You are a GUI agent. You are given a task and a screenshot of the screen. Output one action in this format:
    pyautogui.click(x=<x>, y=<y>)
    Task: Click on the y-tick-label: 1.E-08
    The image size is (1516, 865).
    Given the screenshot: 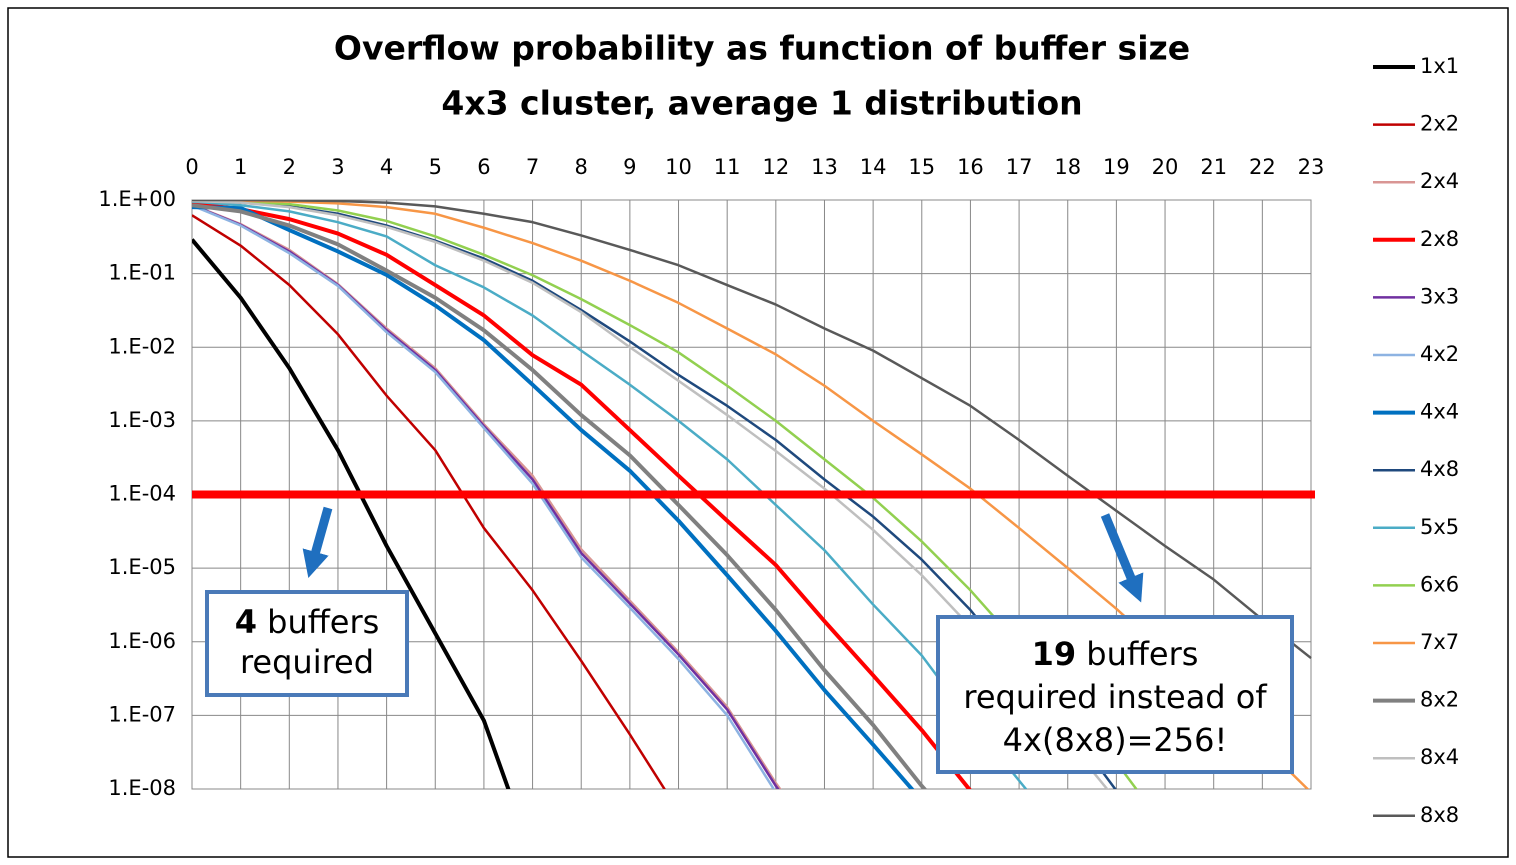 What is the action you would take?
    pyautogui.click(x=142, y=788)
    